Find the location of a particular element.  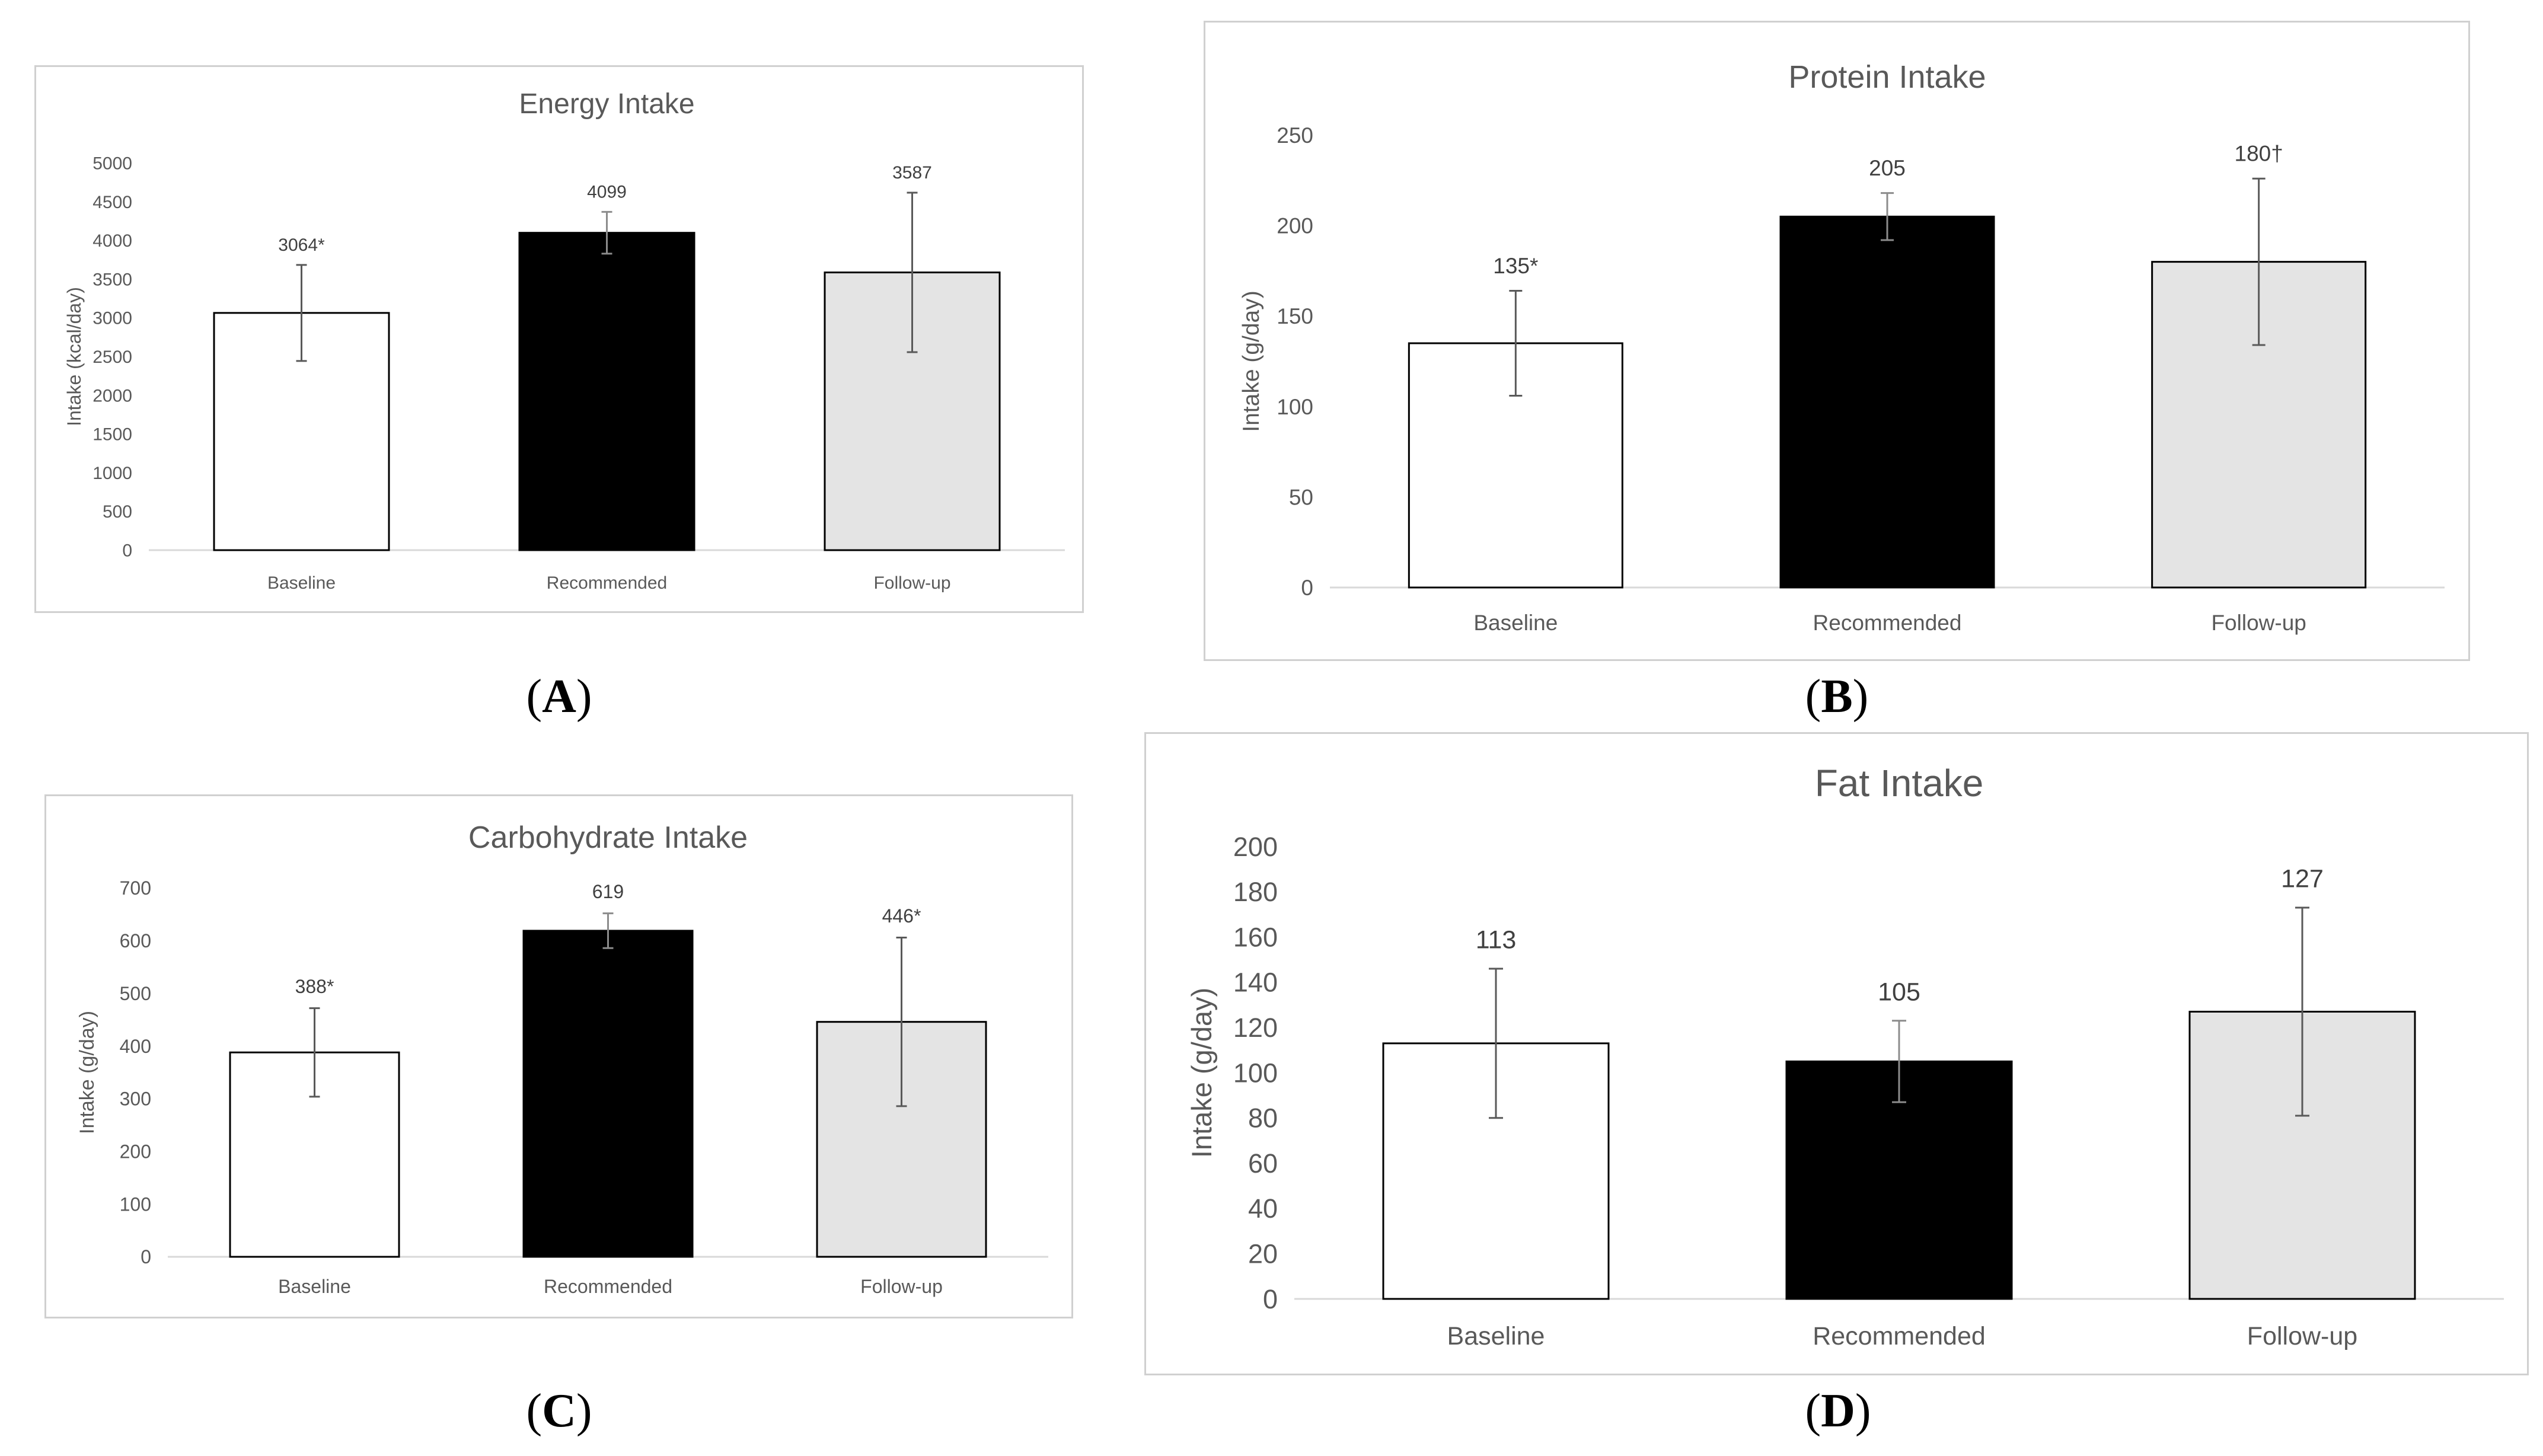

y-tick-label: 180 is located at coordinates (1255, 892).